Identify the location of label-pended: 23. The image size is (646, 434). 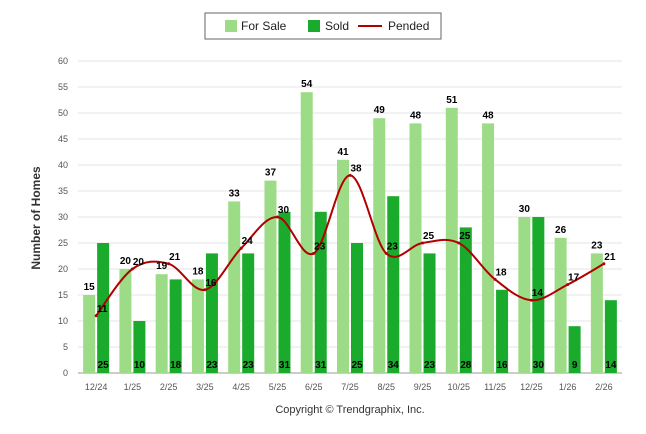
(393, 246).